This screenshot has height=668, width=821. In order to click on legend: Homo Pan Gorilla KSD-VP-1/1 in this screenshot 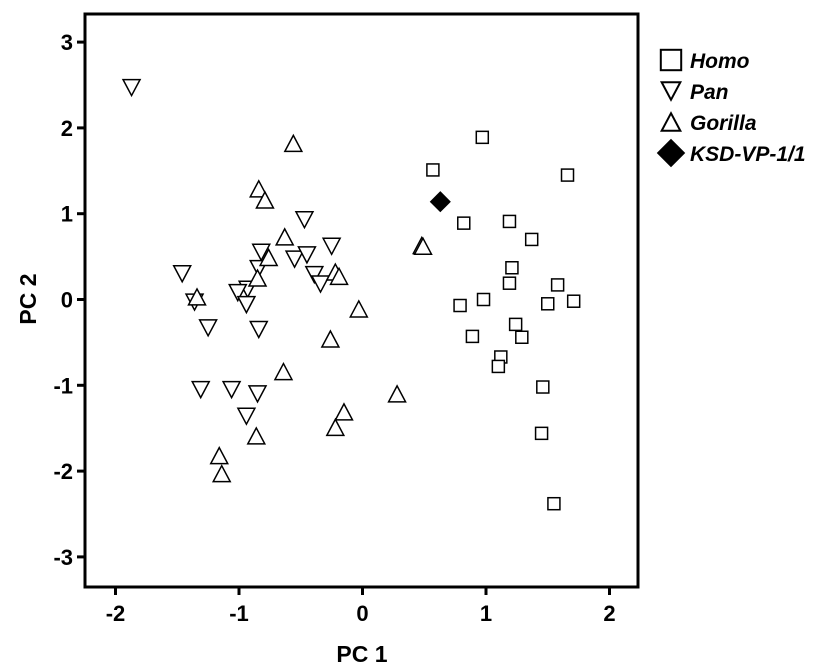, I will do `click(731, 108)`.